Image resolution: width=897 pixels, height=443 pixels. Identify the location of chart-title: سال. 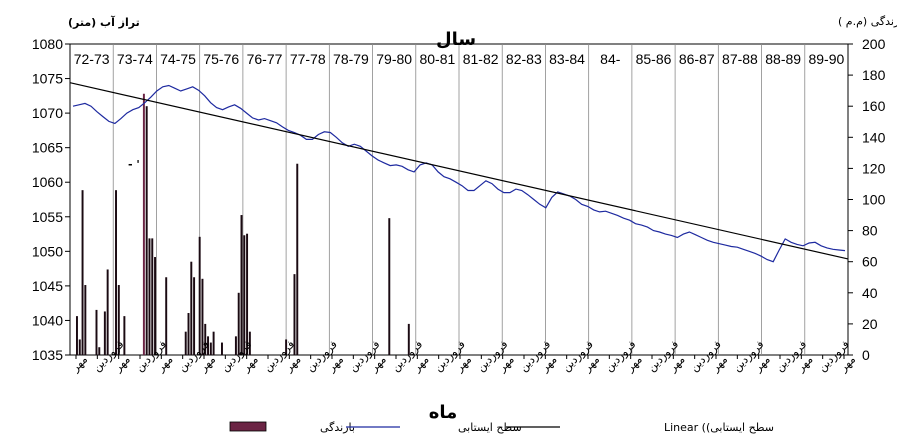
(456, 39).